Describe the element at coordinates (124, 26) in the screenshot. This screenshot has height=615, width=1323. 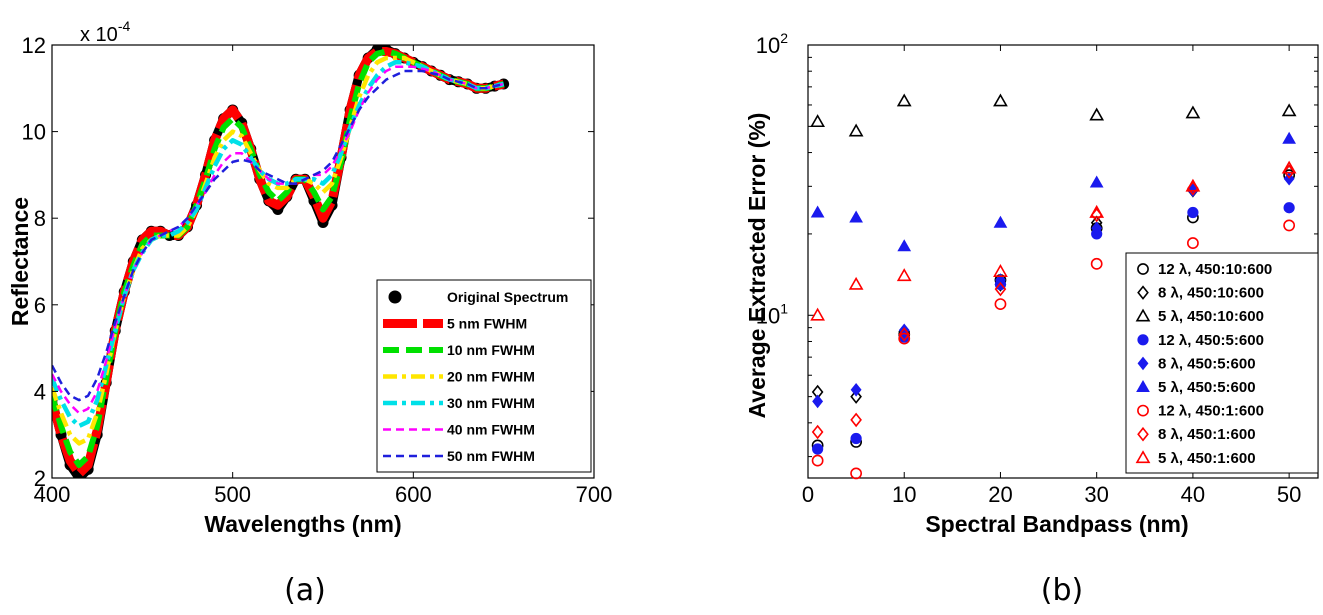
I see `panel-a-y-multiplier-exponent: -4` at that location.